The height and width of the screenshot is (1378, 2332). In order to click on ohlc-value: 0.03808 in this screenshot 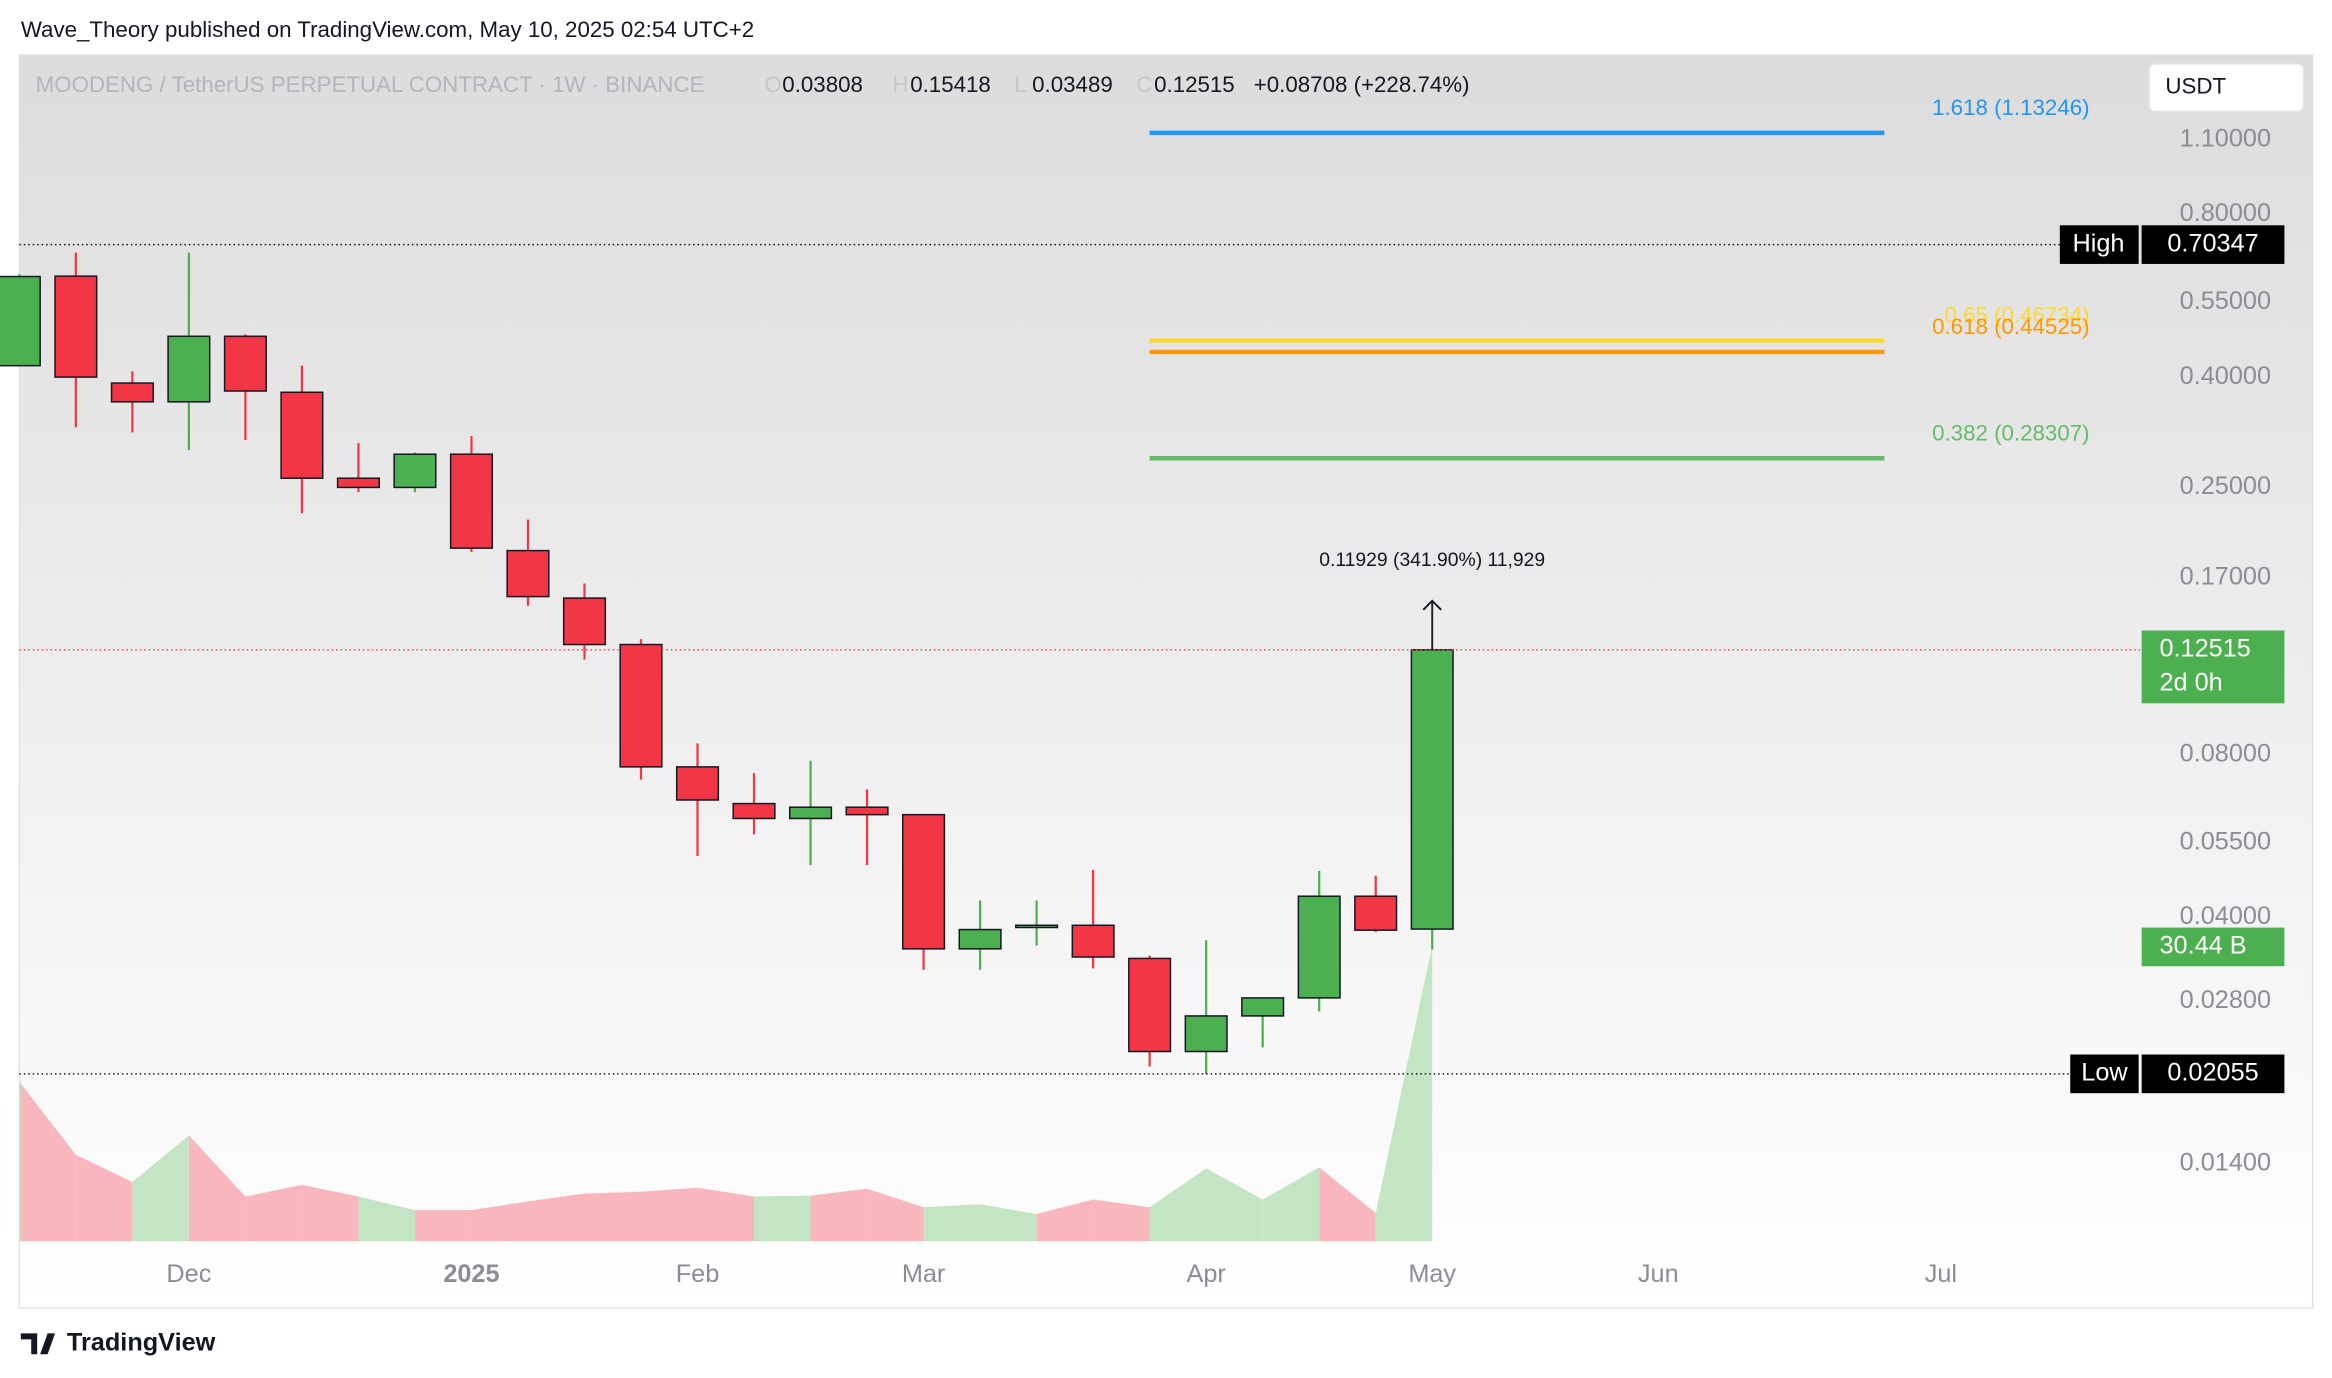, I will do `click(822, 84)`.